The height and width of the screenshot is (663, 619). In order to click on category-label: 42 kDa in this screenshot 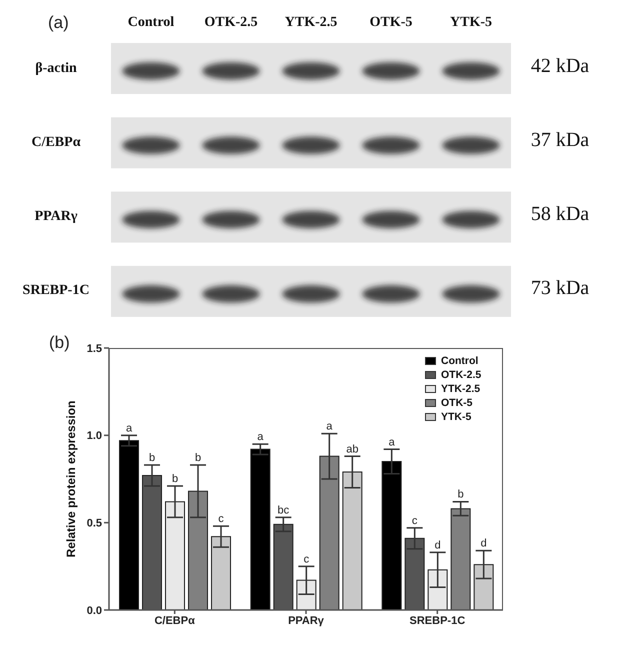, I will do `click(560, 65)`.